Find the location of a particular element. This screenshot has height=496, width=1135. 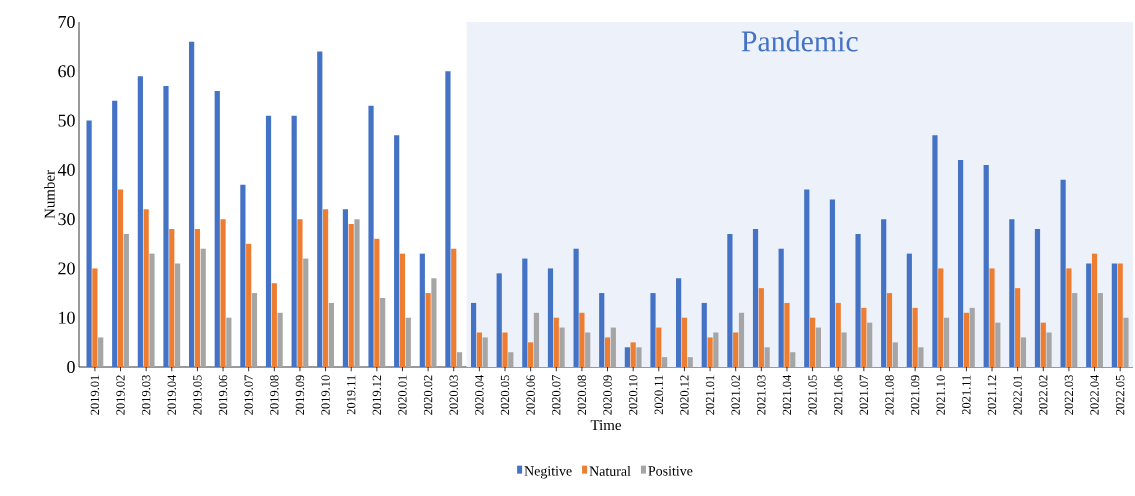

y-tick-label: 20 is located at coordinates (66, 268).